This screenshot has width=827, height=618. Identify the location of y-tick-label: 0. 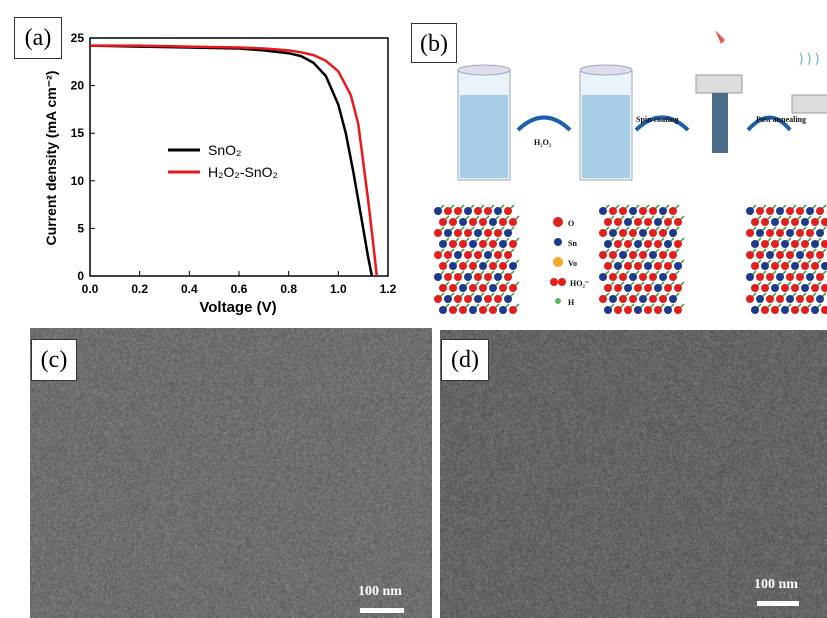
(80, 276).